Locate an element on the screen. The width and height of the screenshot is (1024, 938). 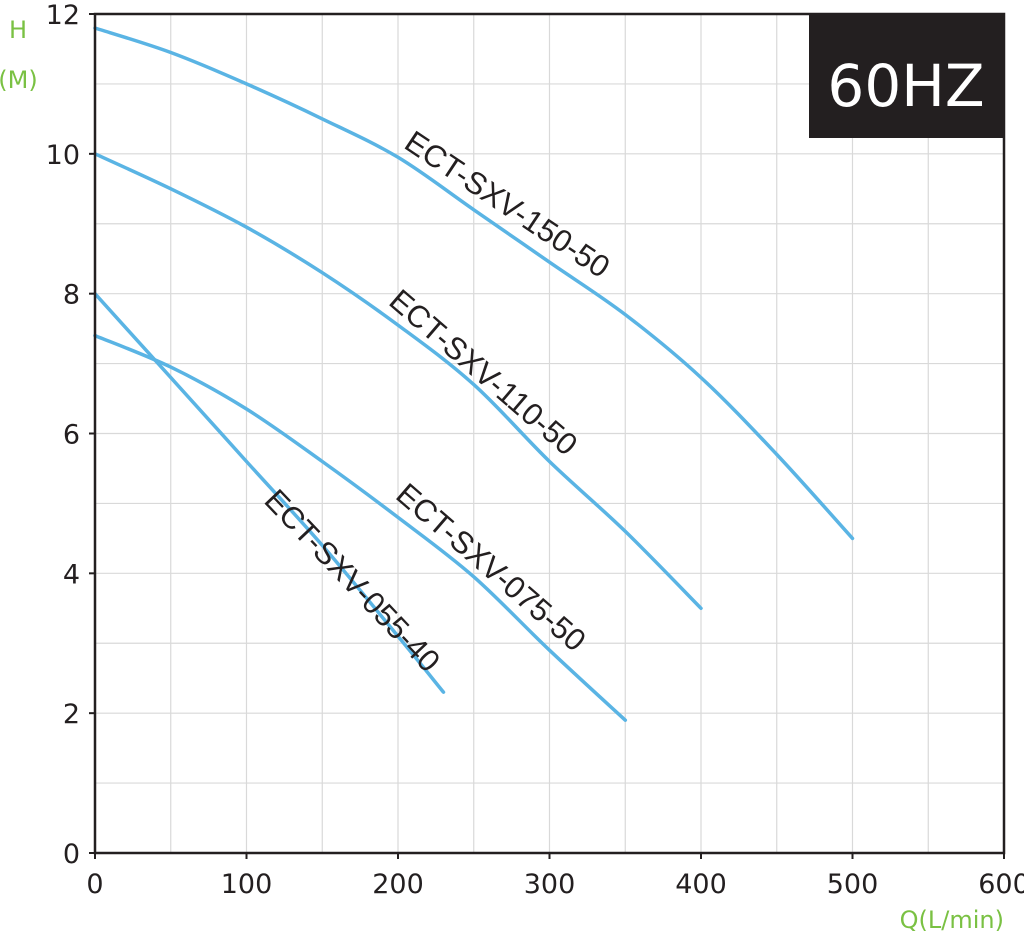
series-label: ECT-SXV-110-50 is located at coordinates (484, 372).